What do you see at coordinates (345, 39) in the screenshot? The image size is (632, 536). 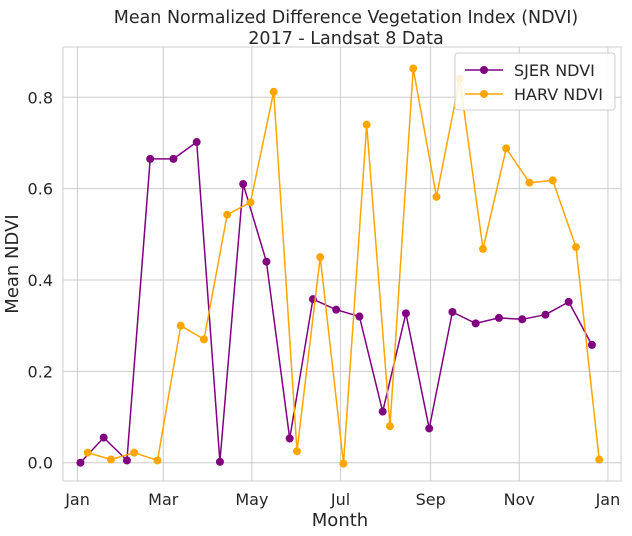 I see `chart-subtitle: 2017 - Landsat 8 Data` at bounding box center [345, 39].